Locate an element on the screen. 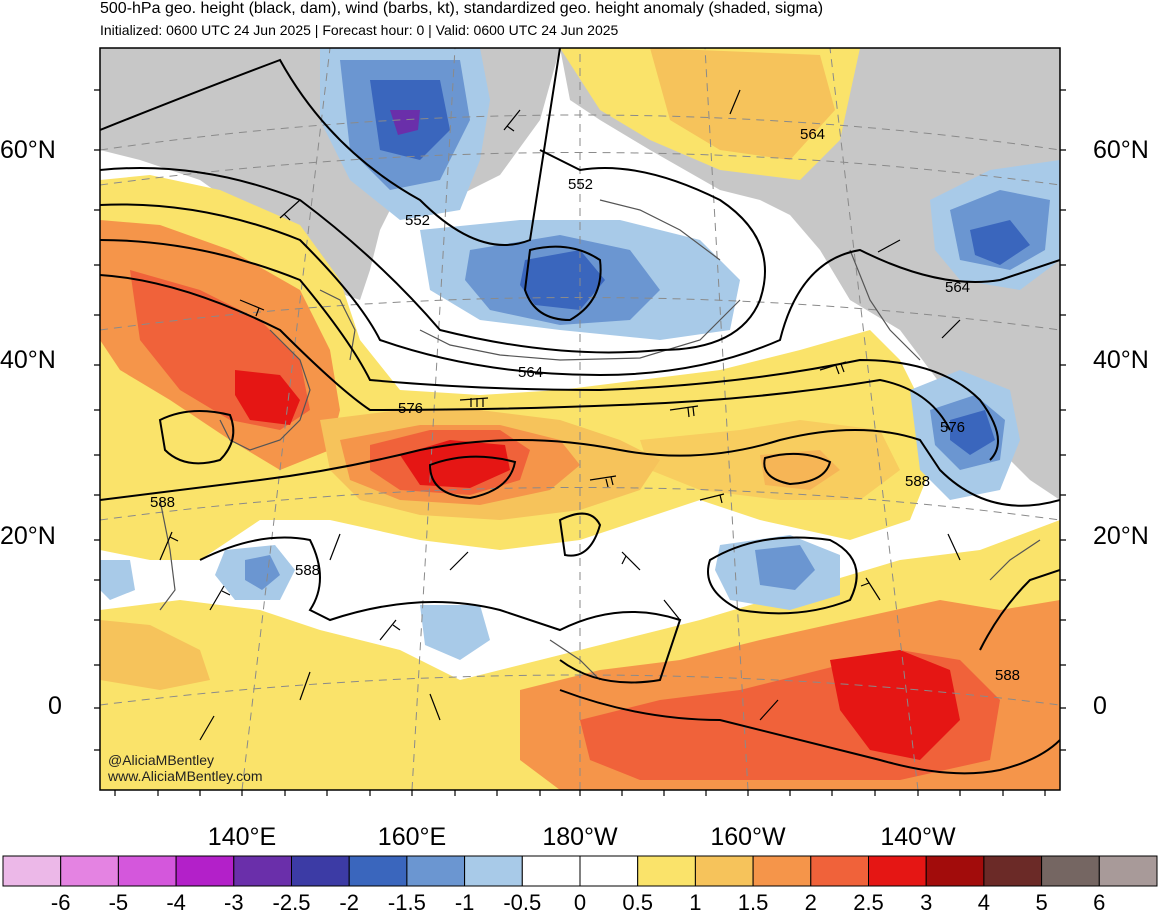 This screenshot has height=916, width=1160. colorbar-label: 2.5 is located at coordinates (868, 902).